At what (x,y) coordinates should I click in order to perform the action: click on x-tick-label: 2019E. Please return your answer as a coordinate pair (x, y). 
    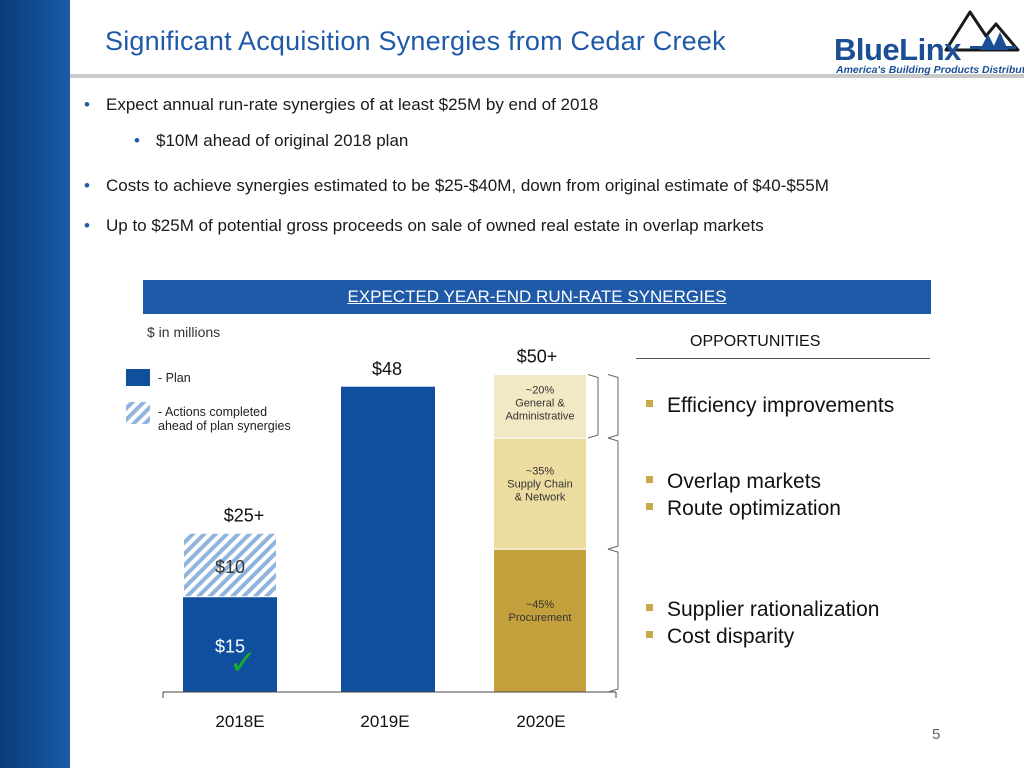
    Looking at the image, I should click on (384, 721).